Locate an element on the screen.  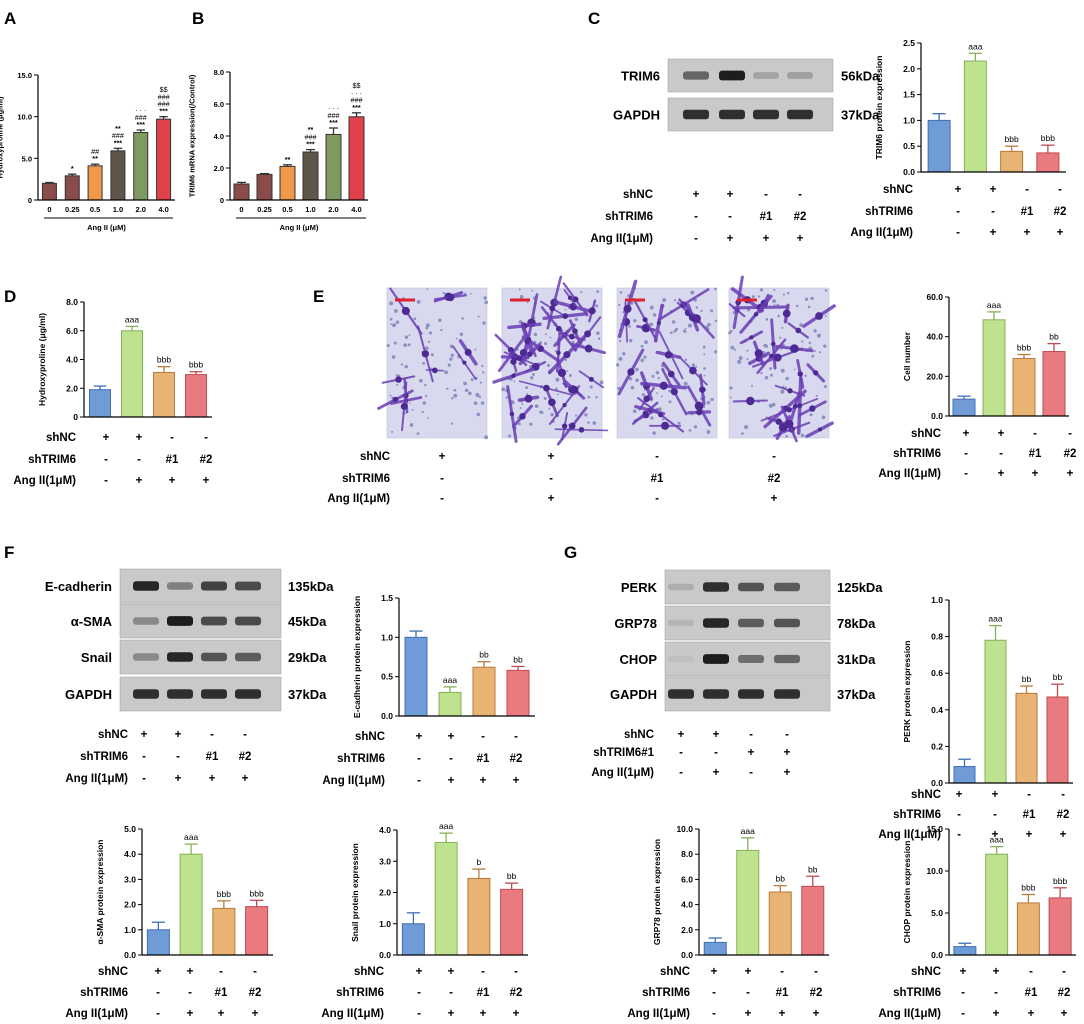
conditions-c-chart: shNC + + - - shTRIM6 - - #1 #2 Ang II(1μM) - + + + is located at coordinates (958, 211).